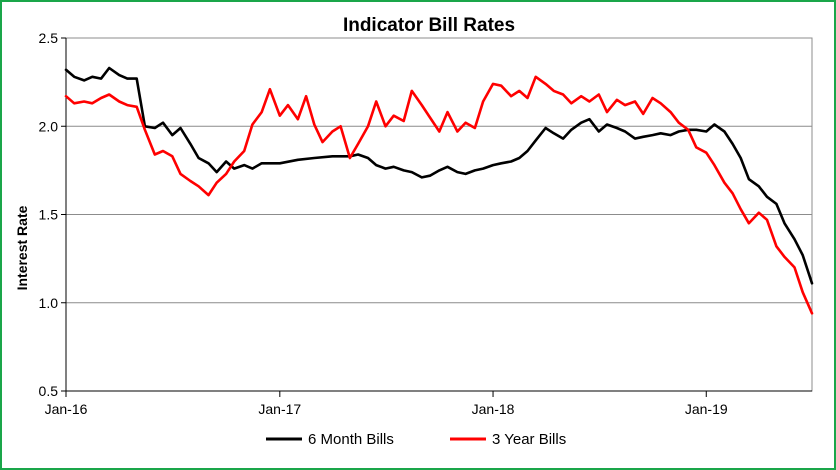  Describe the element at coordinates (386, 404) in the screenshot. I see `x-axis-ticks: Jan-16 Jan-17 Jan-18 Jan-19` at that location.